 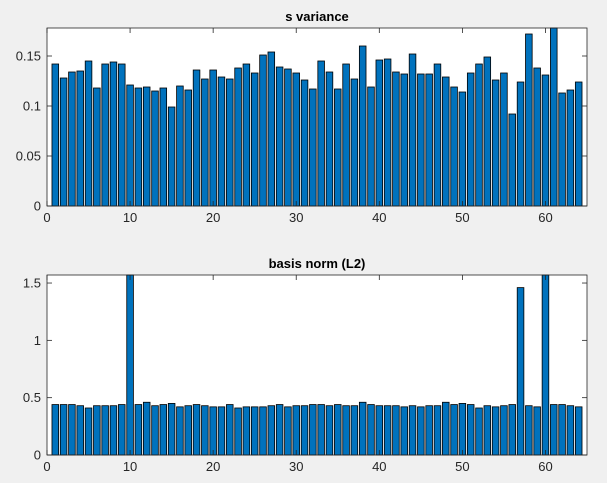 What do you see at coordinates (296, 466) in the screenshot?
I see `x-tick-label: 30` at bounding box center [296, 466].